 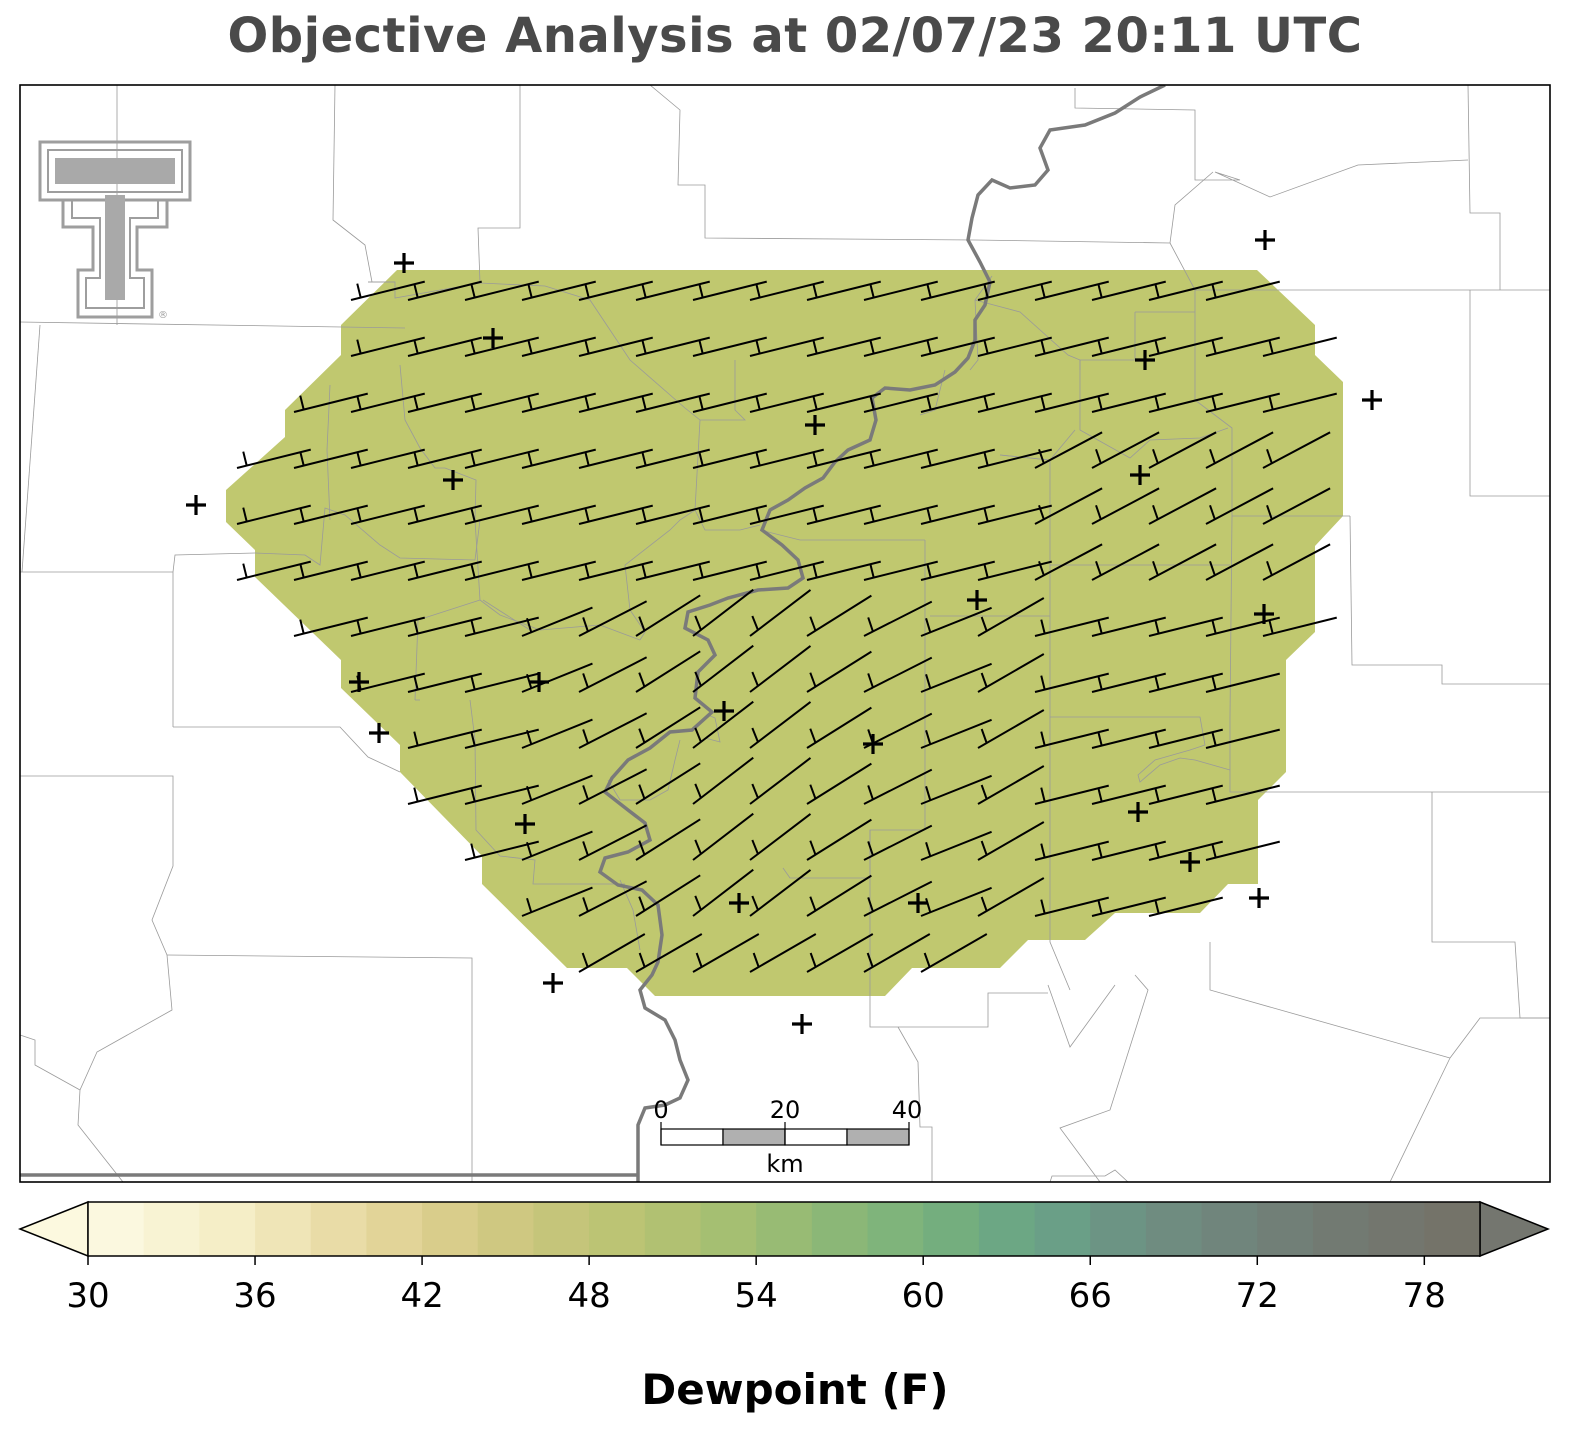 What do you see at coordinates (254, 1296) in the screenshot?
I see `colorbar-tick-label: 36` at bounding box center [254, 1296].